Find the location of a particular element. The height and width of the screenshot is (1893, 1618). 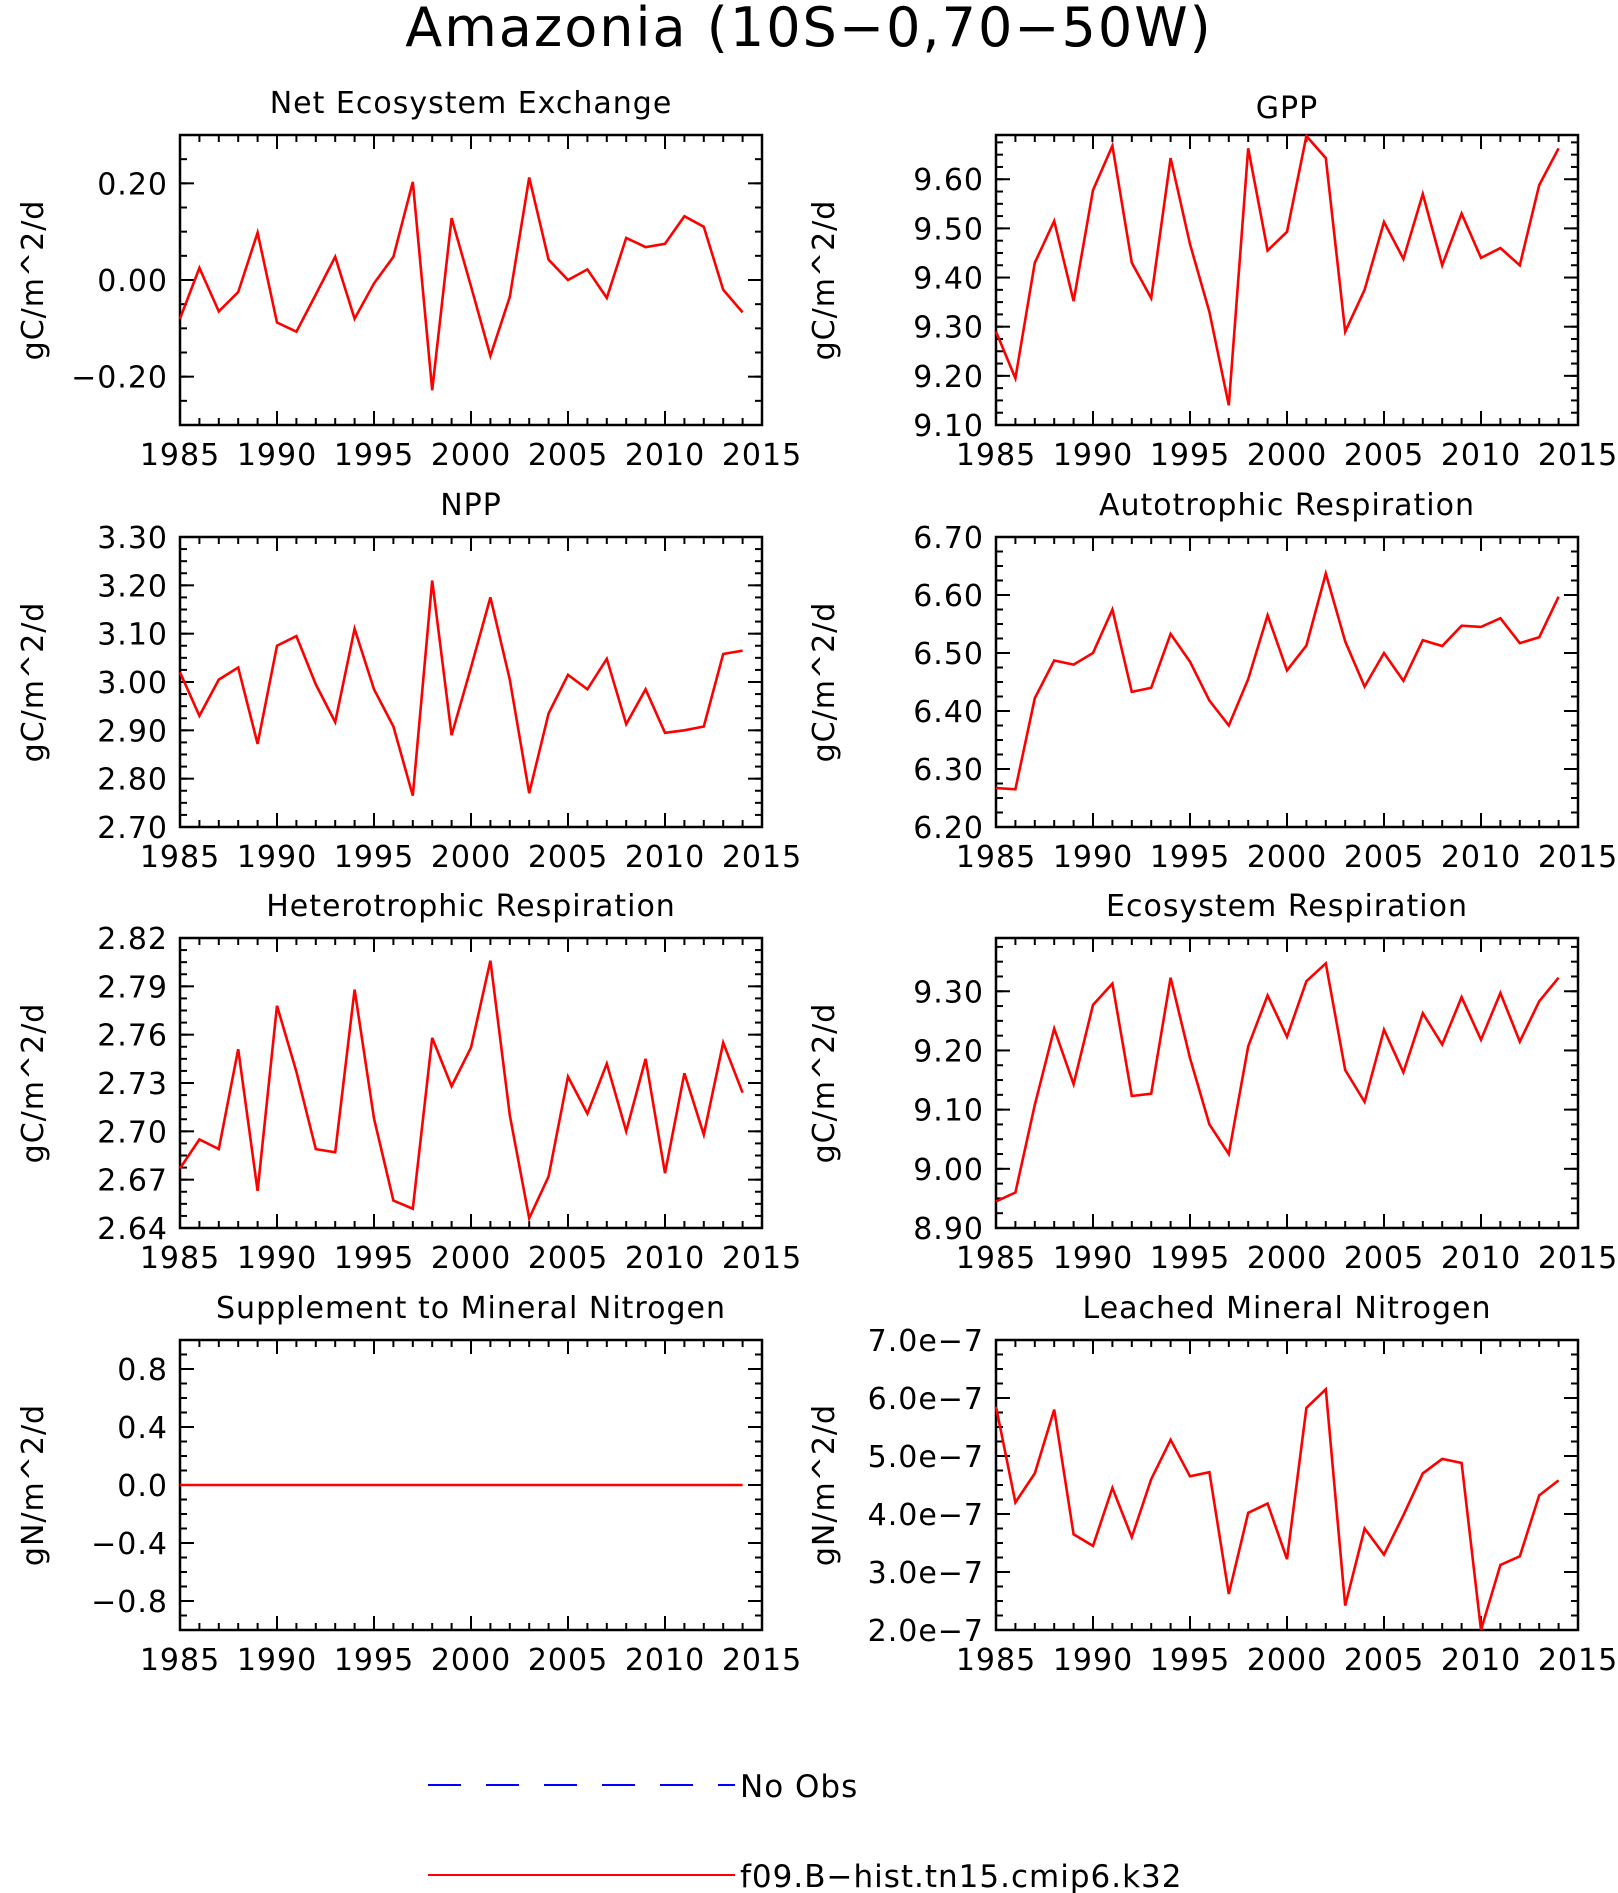

y-tick-label: 2.90 is located at coordinates (132, 731).